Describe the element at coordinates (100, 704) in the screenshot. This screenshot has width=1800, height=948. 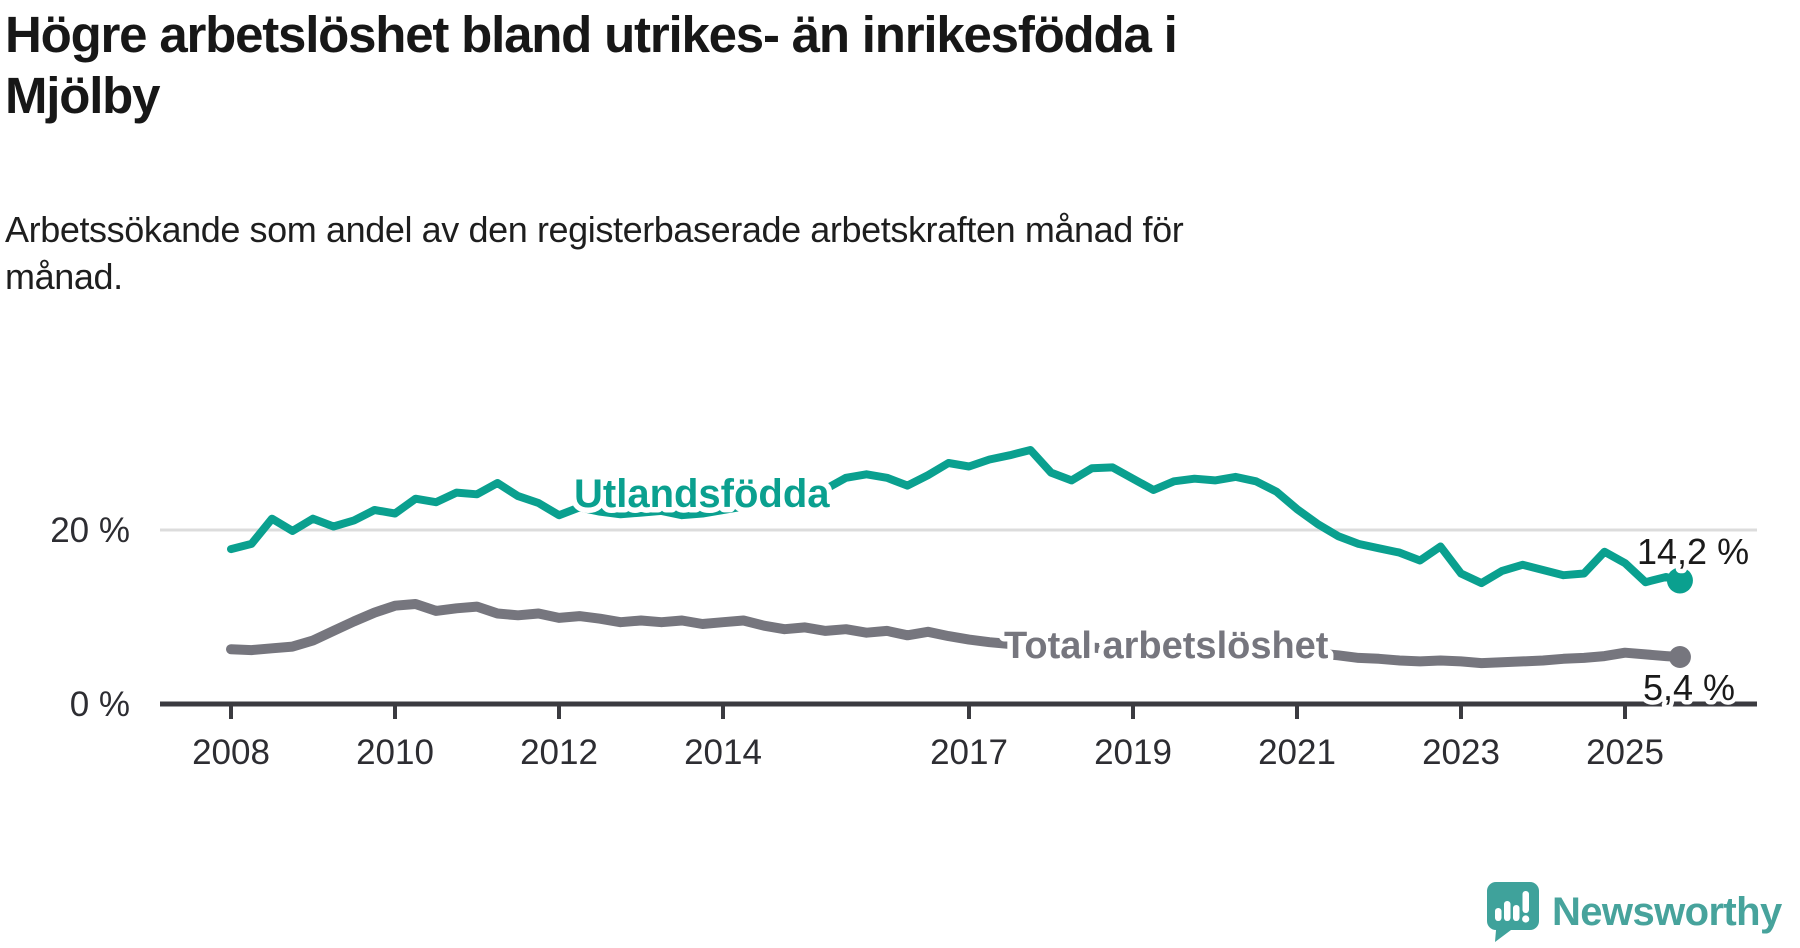
I see `y-axis-label-0-percent: 0 %` at that location.